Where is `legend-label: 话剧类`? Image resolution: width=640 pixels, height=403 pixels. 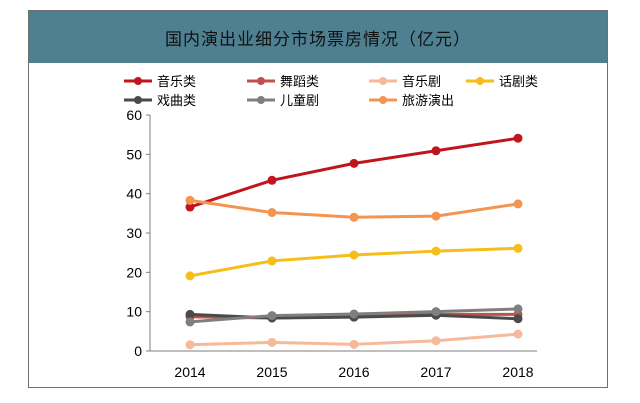 legend-label: 话剧类 is located at coordinates (518, 82).